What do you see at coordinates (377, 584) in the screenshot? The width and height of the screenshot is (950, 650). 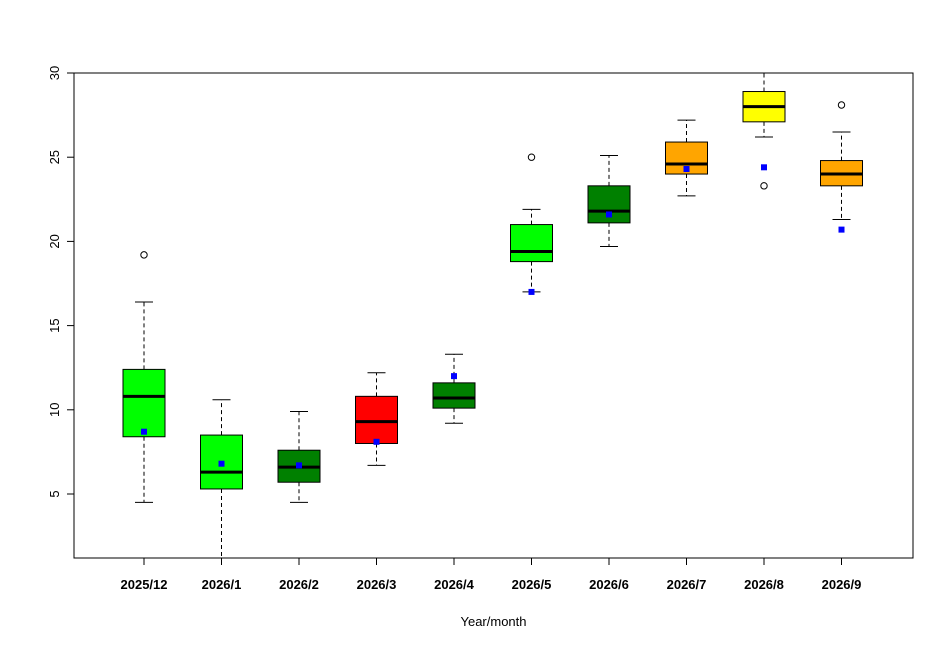 I see `x-tick-label: 2026/3` at bounding box center [377, 584].